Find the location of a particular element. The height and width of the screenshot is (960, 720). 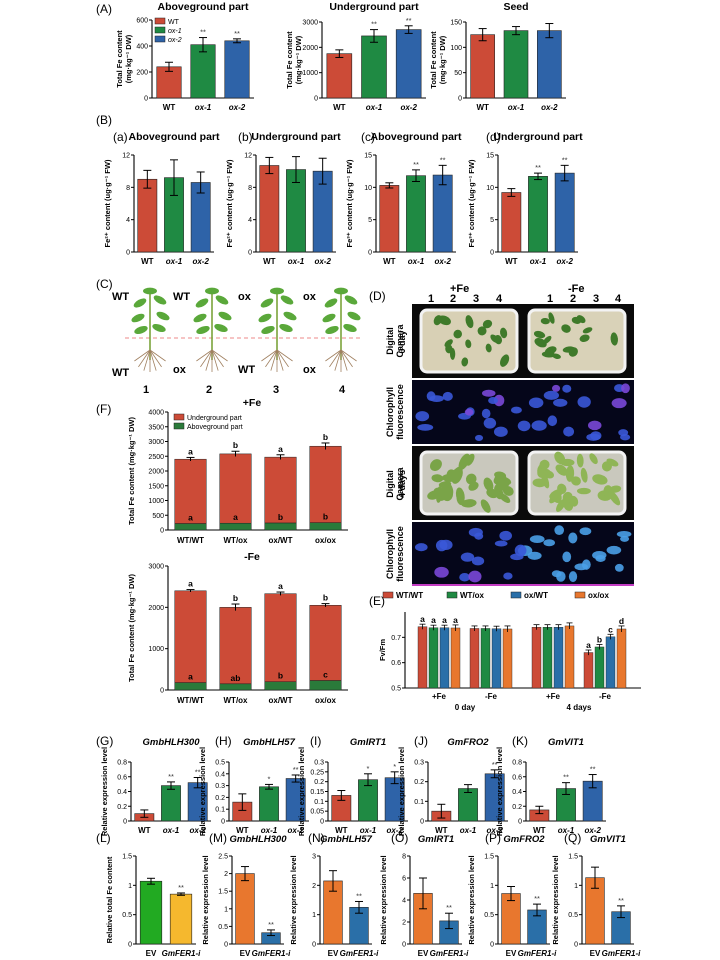

chart-title: GmVIT1 is located at coordinates (566, 742).